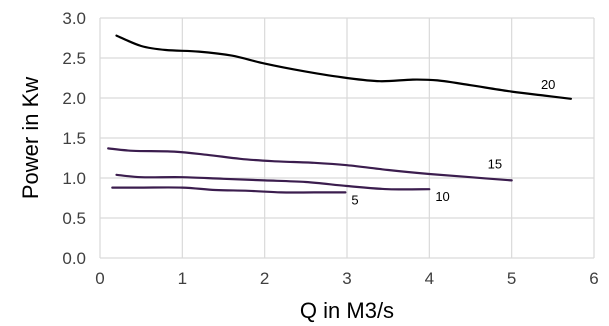 This screenshot has height=326, width=609. Describe the element at coordinates (429, 278) in the screenshot. I see `x-tick-label: 4` at that location.